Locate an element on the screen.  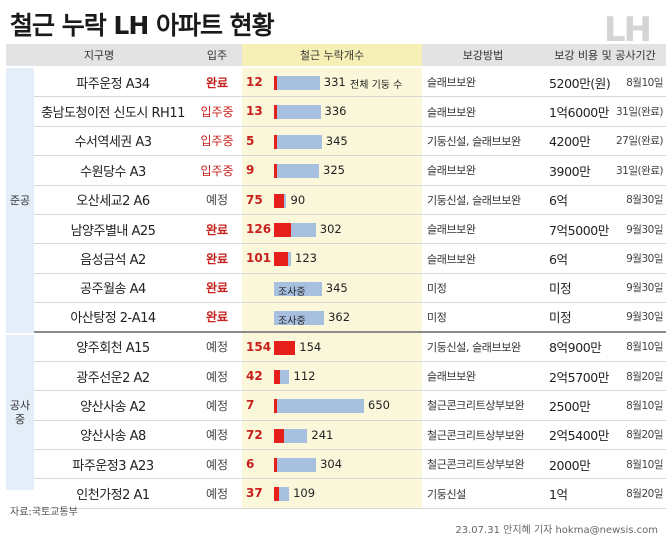
district-name: 양산사송 A2 is located at coordinates (113, 407).